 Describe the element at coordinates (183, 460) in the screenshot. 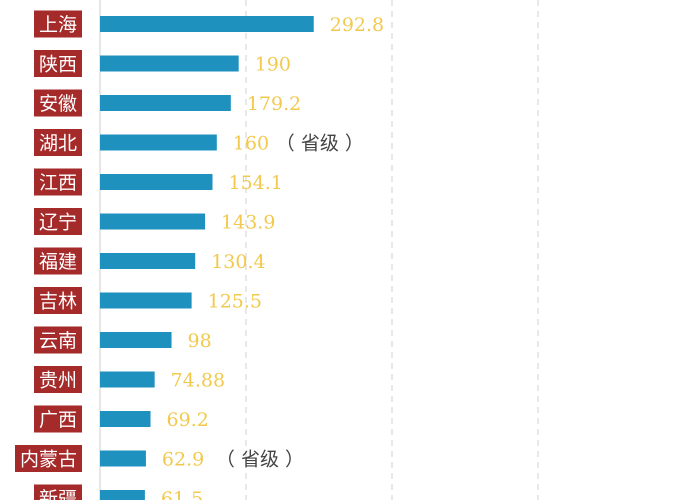

I see `value-label: 62.9` at that location.